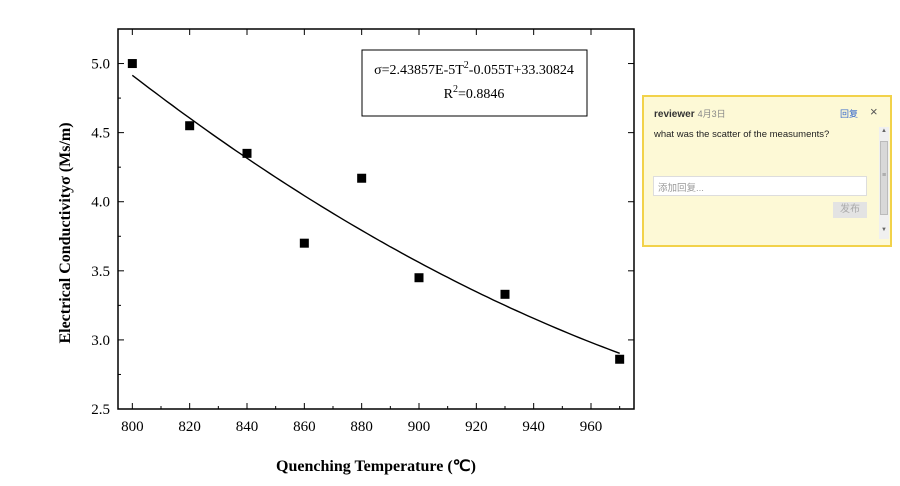 This screenshot has width=900, height=486. I want to click on x-tick-label: 960, so click(591, 427).